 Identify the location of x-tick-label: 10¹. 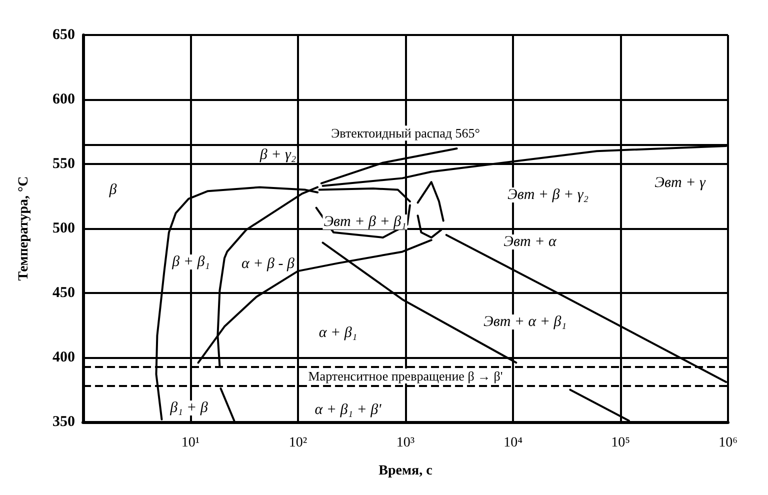
(190, 443).